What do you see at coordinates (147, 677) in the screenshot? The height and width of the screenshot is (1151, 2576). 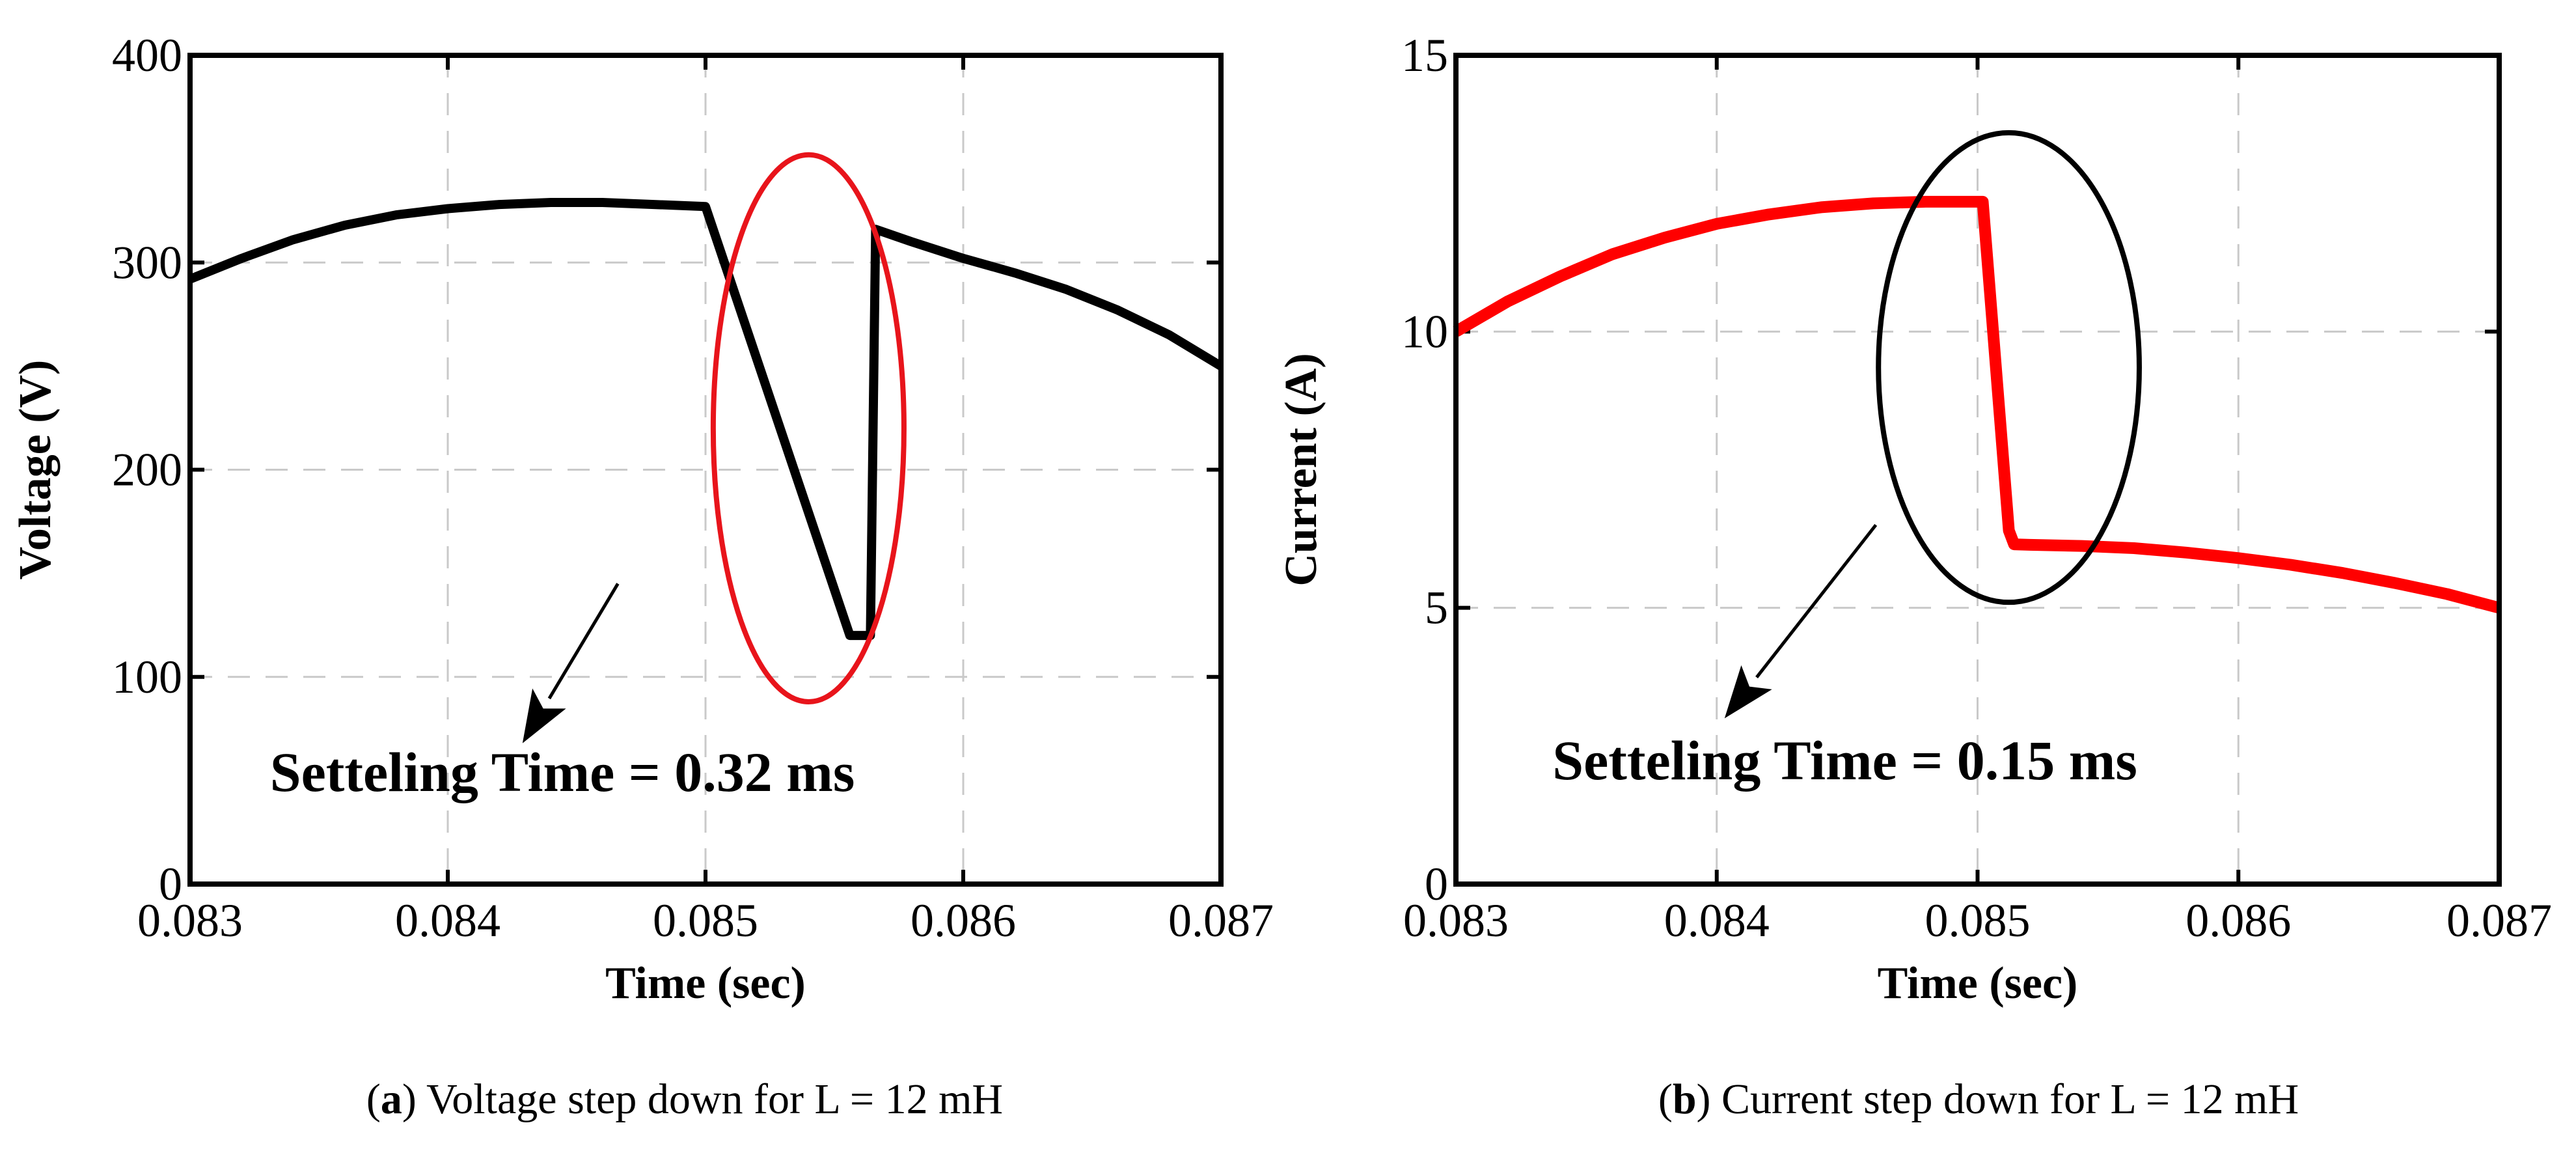 I see `y-tick-label: 100` at bounding box center [147, 677].